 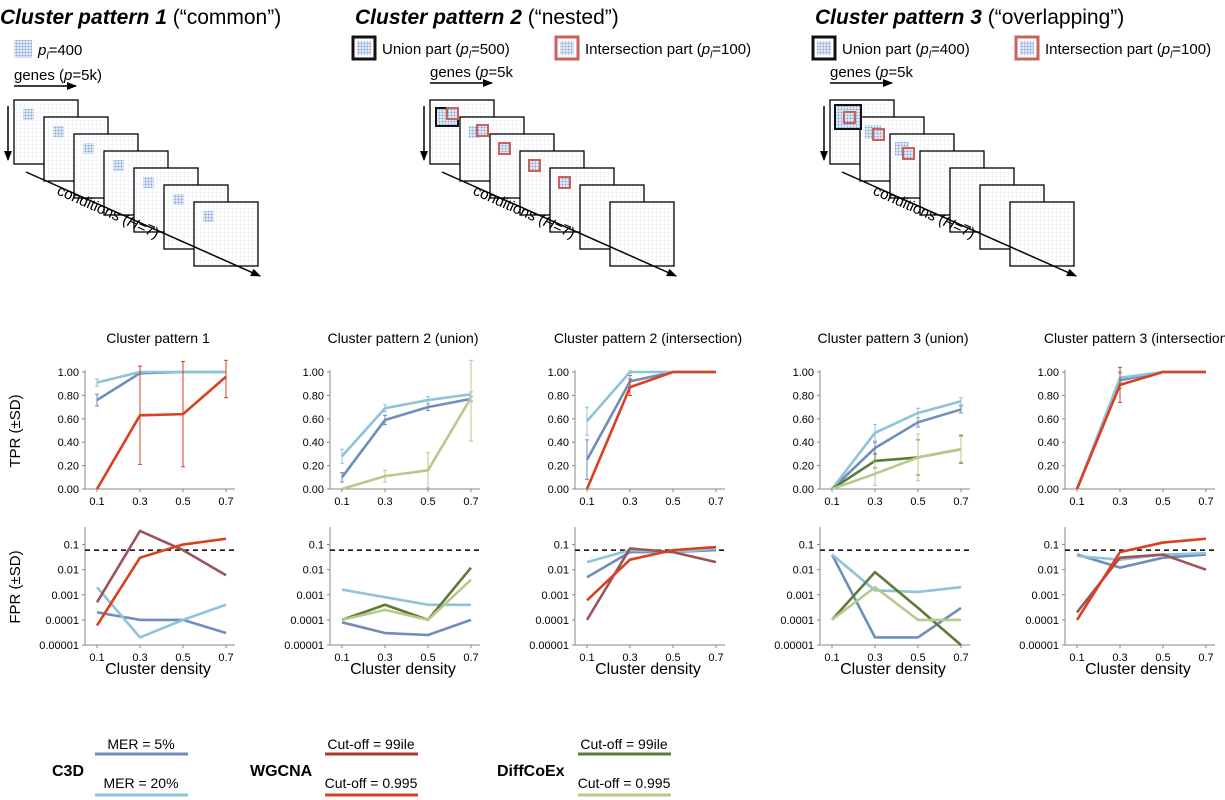 What do you see at coordinates (341, 658) in the screenshot?
I see `fpr-x-tick-label: 0.1` at bounding box center [341, 658].